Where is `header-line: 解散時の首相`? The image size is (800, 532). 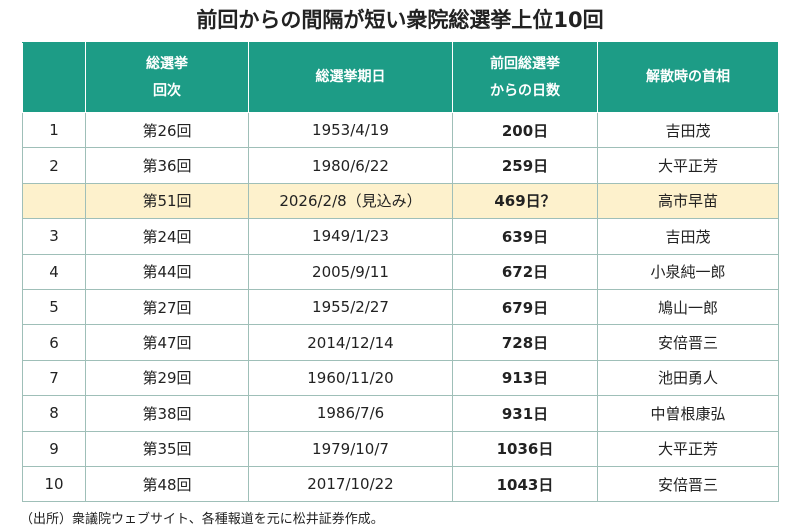
header-line: 解散時の首相 is located at coordinates (688, 77).